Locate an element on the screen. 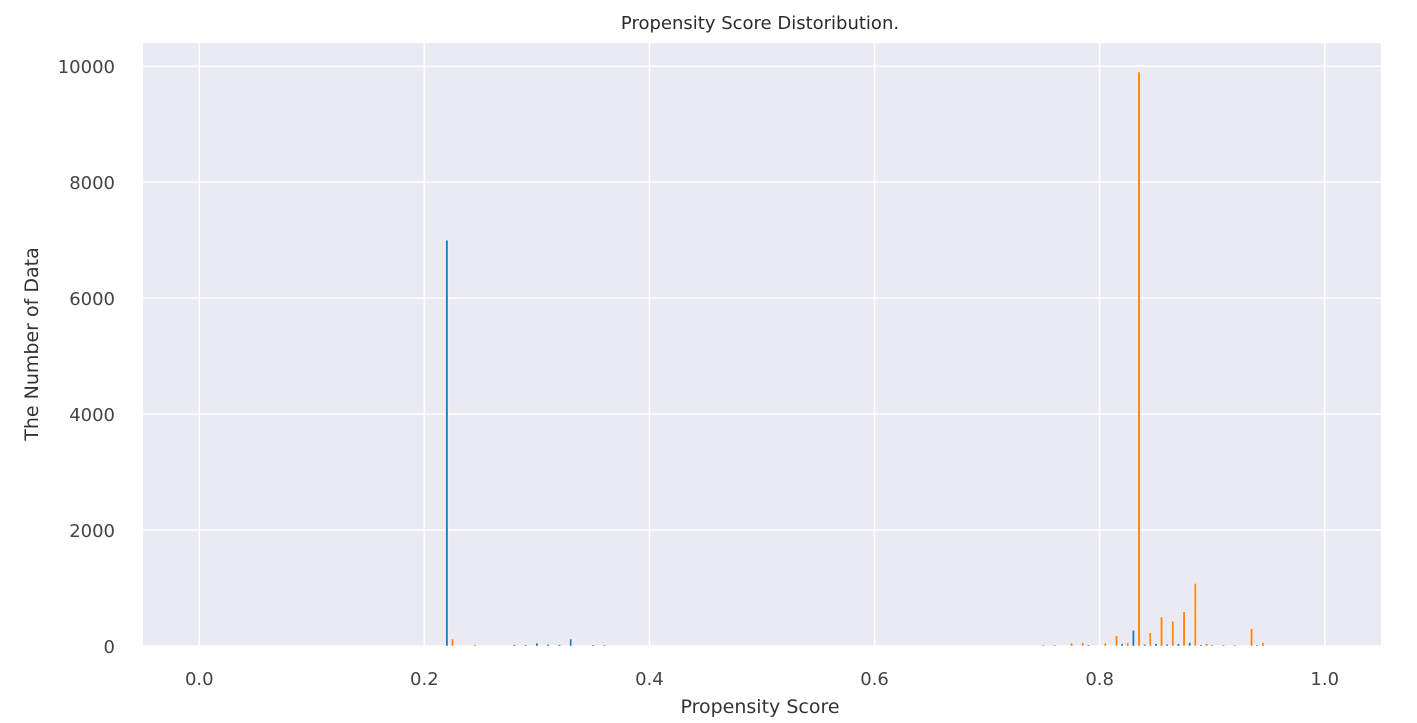 This screenshot has width=1417, height=723. x-tick-label: 0.2 is located at coordinates (424, 679).